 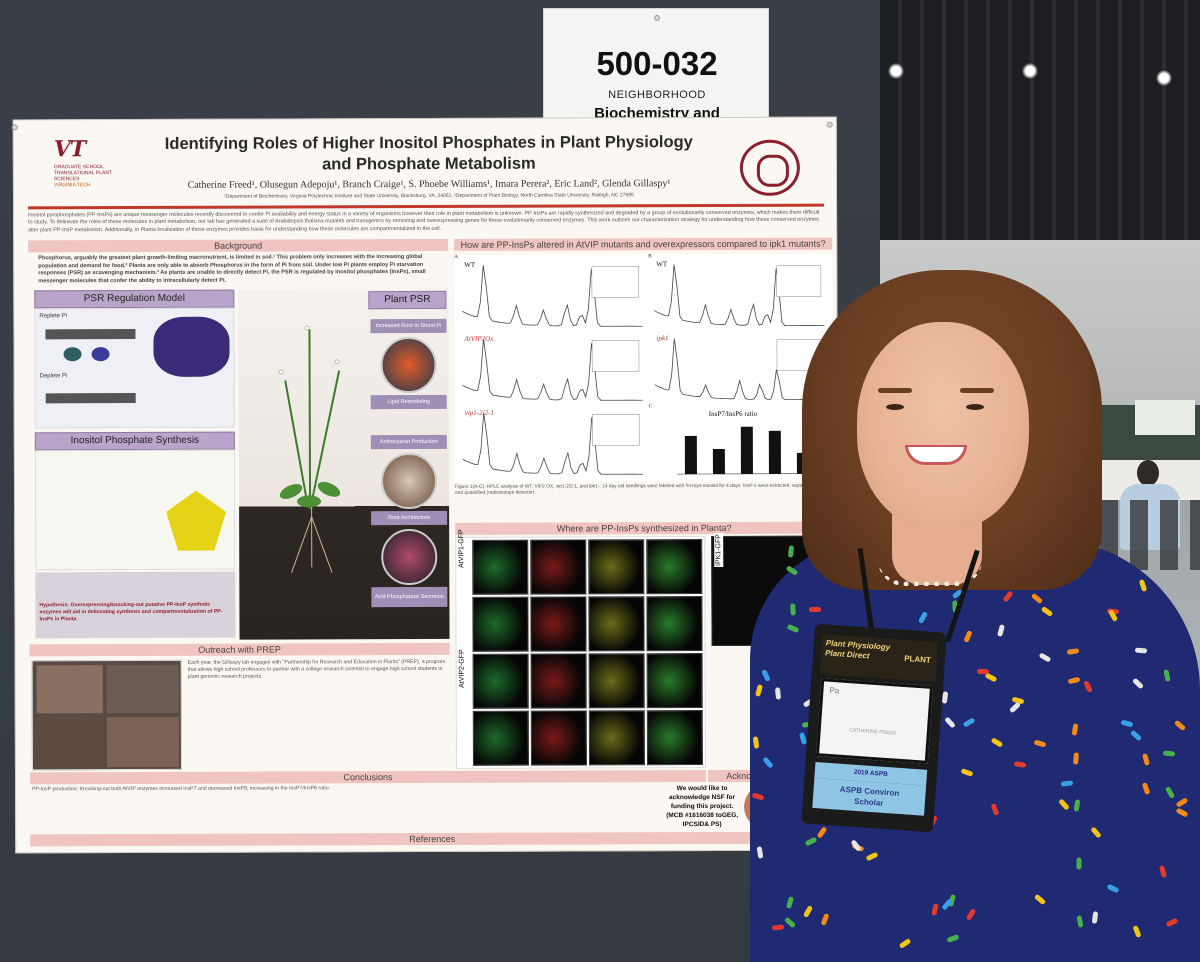 I want to click on row-label: AtVIP1-GFP, so click(x=462, y=548).